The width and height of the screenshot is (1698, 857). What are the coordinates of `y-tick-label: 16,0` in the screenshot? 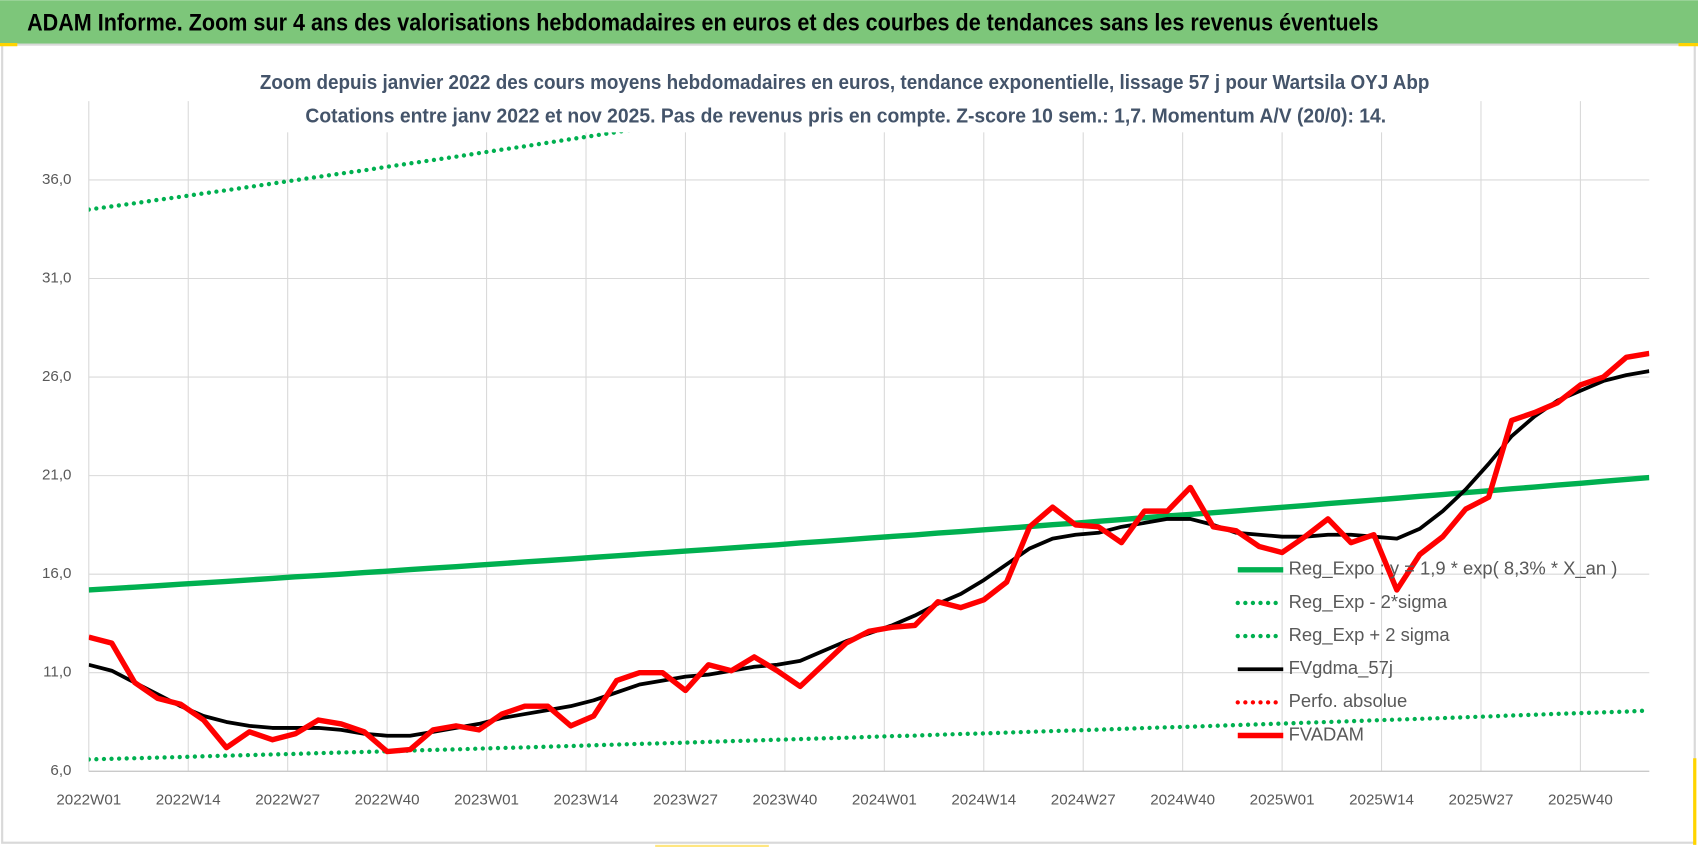 It's located at (57, 573).